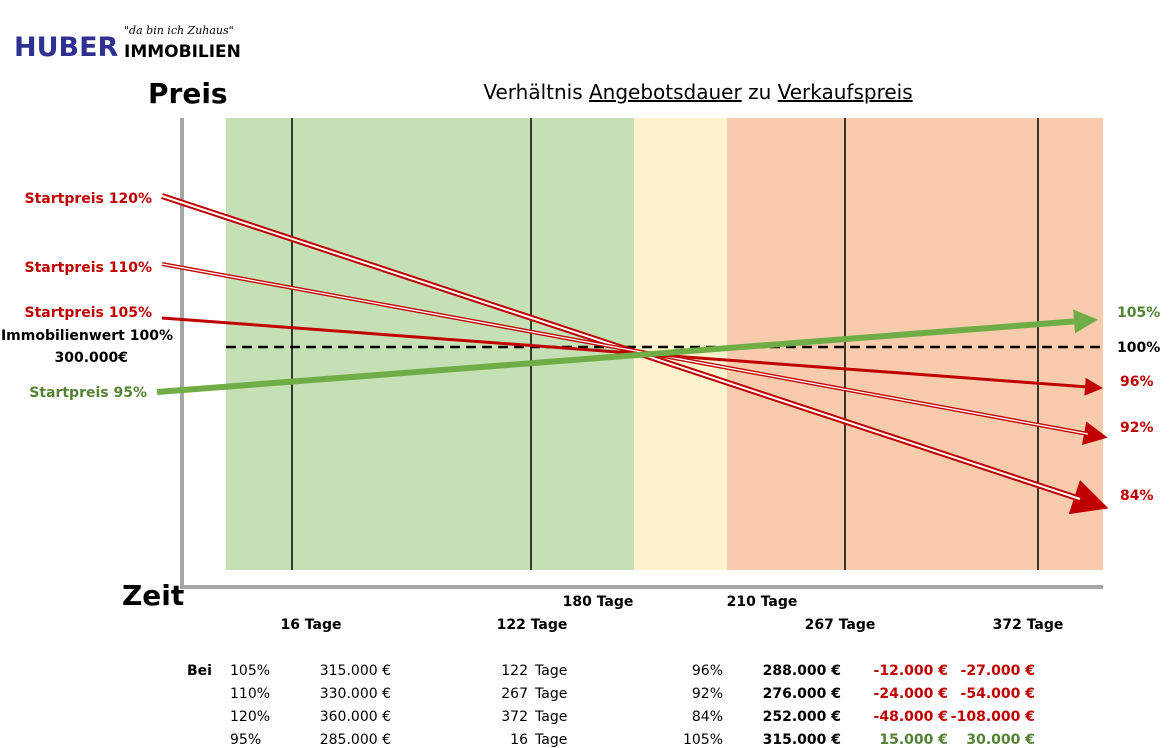 Image resolution: width=1170 pixels, height=748 pixels. What do you see at coordinates (355, 717) in the screenshot?
I see `table-cell: 360.000 €` at bounding box center [355, 717].